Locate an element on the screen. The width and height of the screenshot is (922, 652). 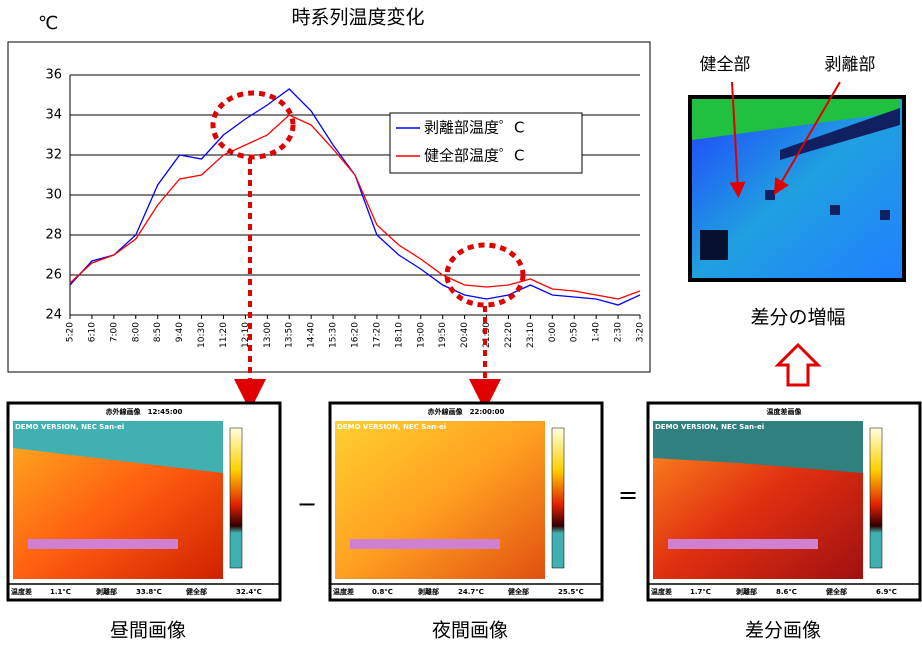
y-tick-label: 34 is located at coordinates (53, 115).